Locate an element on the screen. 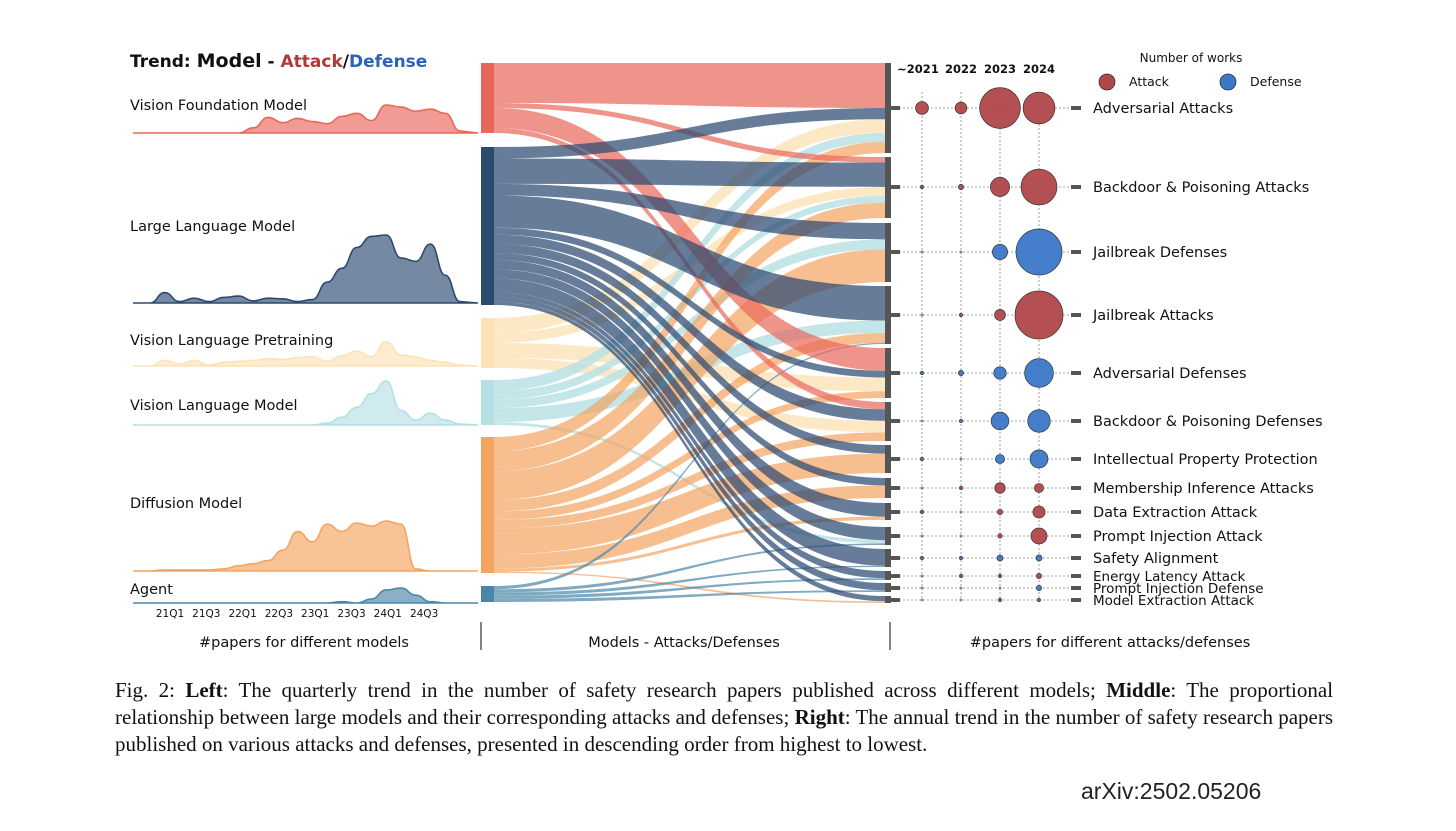 This screenshot has width=1456, height=831. ridge-label: Diffusion Model is located at coordinates (186, 504).